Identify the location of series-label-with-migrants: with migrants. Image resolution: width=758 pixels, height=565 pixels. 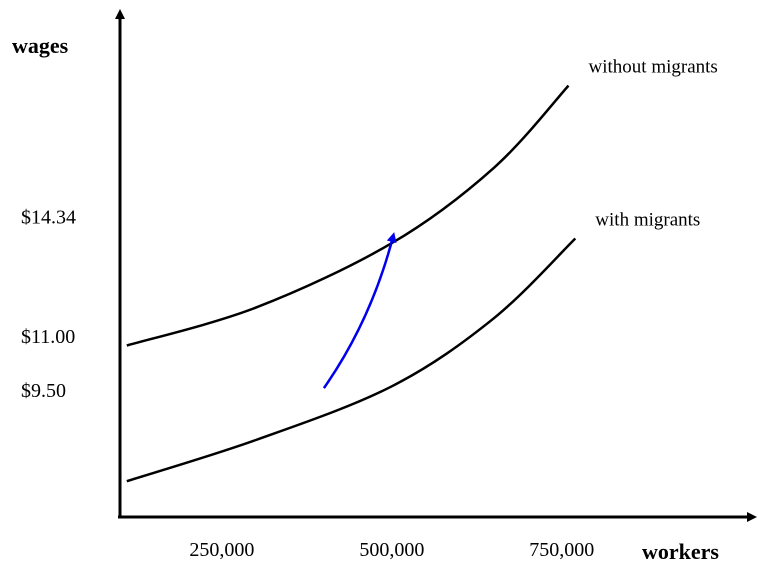
(647, 219).